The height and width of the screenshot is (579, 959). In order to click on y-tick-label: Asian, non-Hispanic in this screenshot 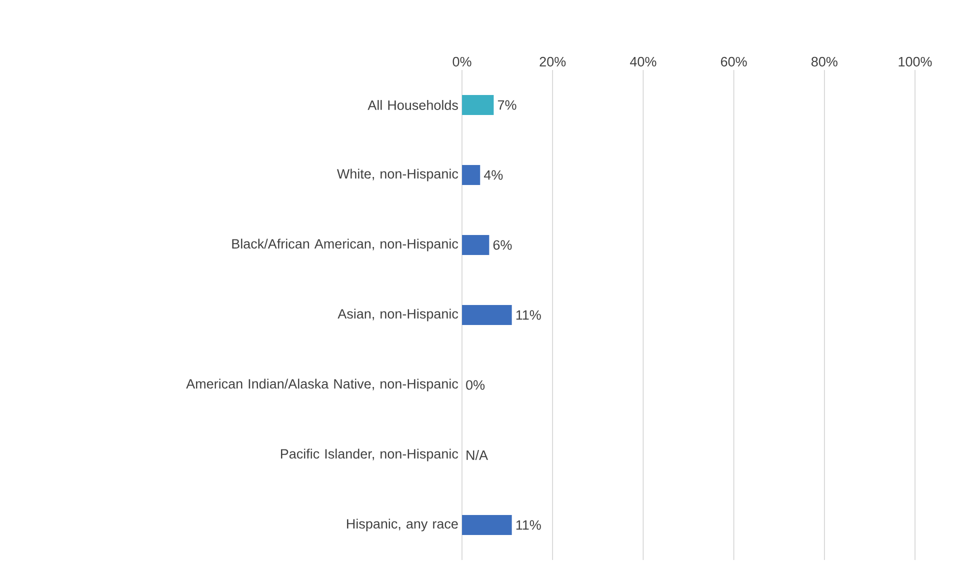, I will do `click(398, 315)`.